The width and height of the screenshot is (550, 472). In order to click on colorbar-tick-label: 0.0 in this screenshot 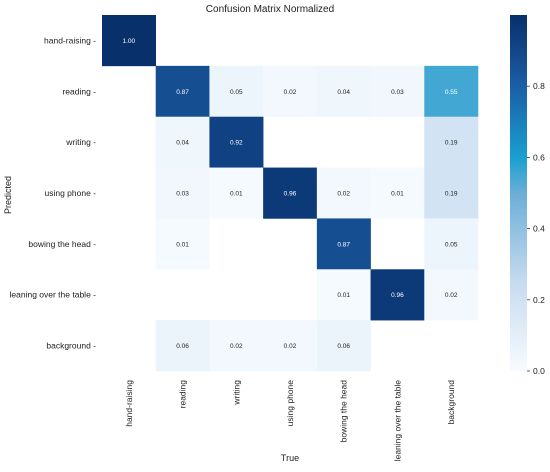, I will do `click(539, 371)`.